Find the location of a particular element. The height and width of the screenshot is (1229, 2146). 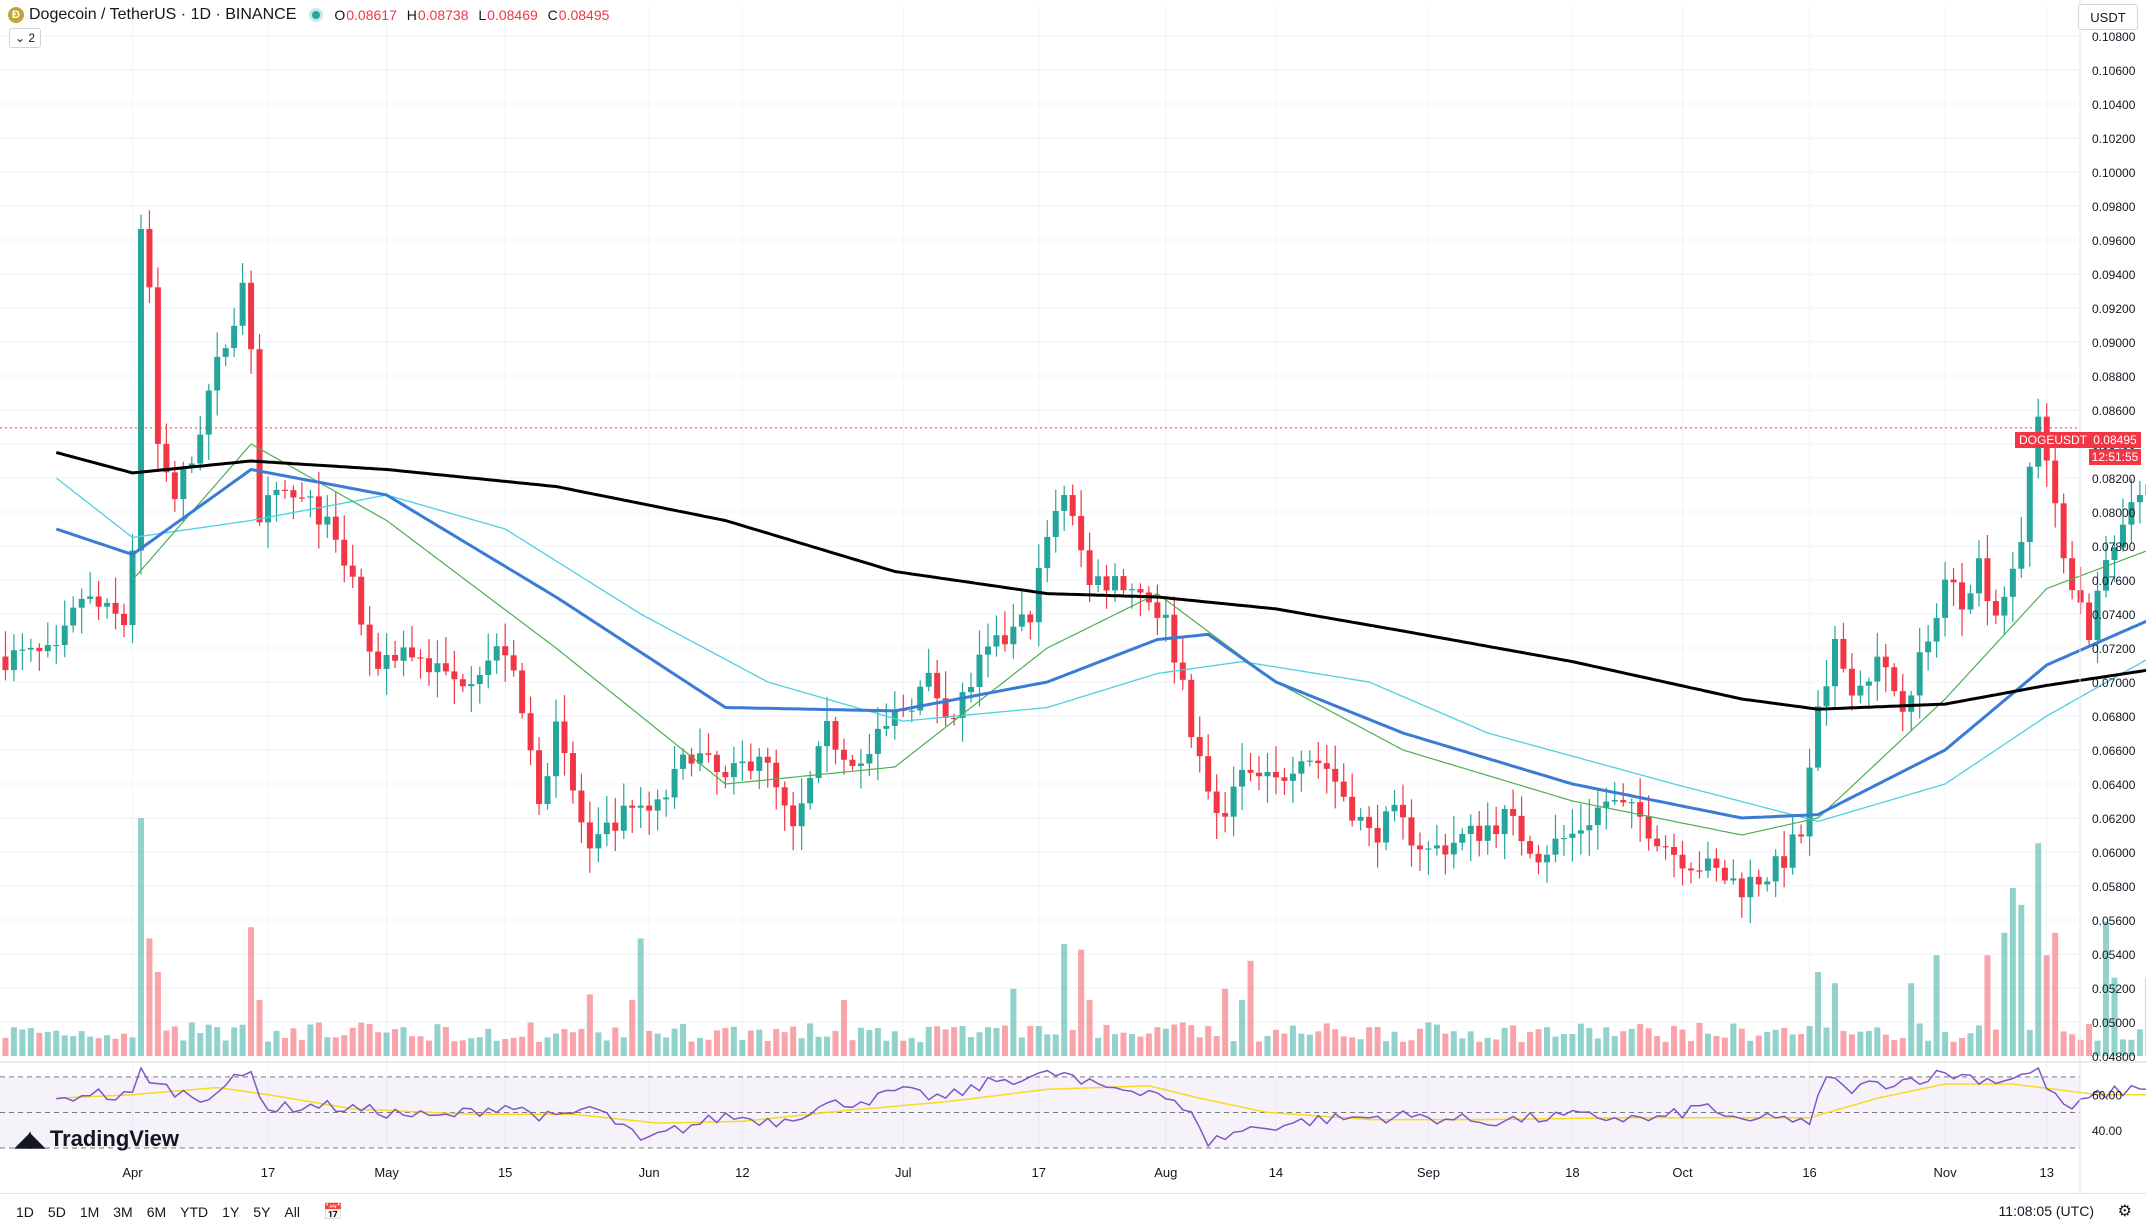

price-tick-label: 0.06400 is located at coordinates (2114, 785).